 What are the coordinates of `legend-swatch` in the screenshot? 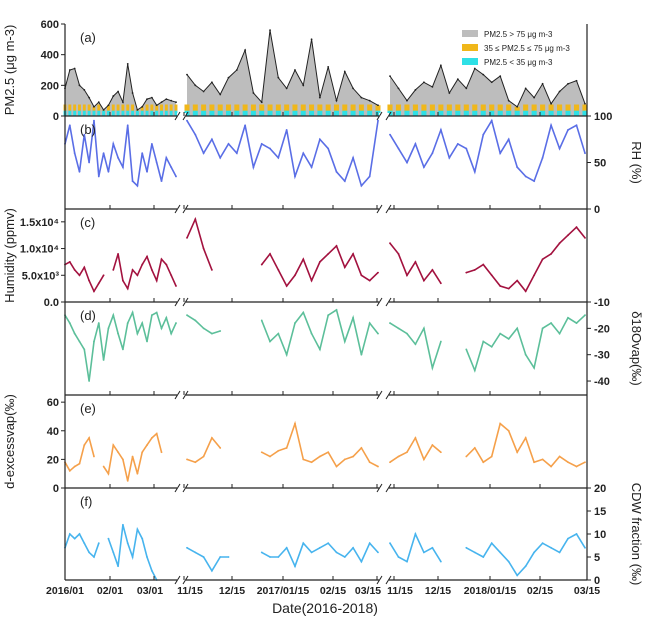 It's located at (470, 33).